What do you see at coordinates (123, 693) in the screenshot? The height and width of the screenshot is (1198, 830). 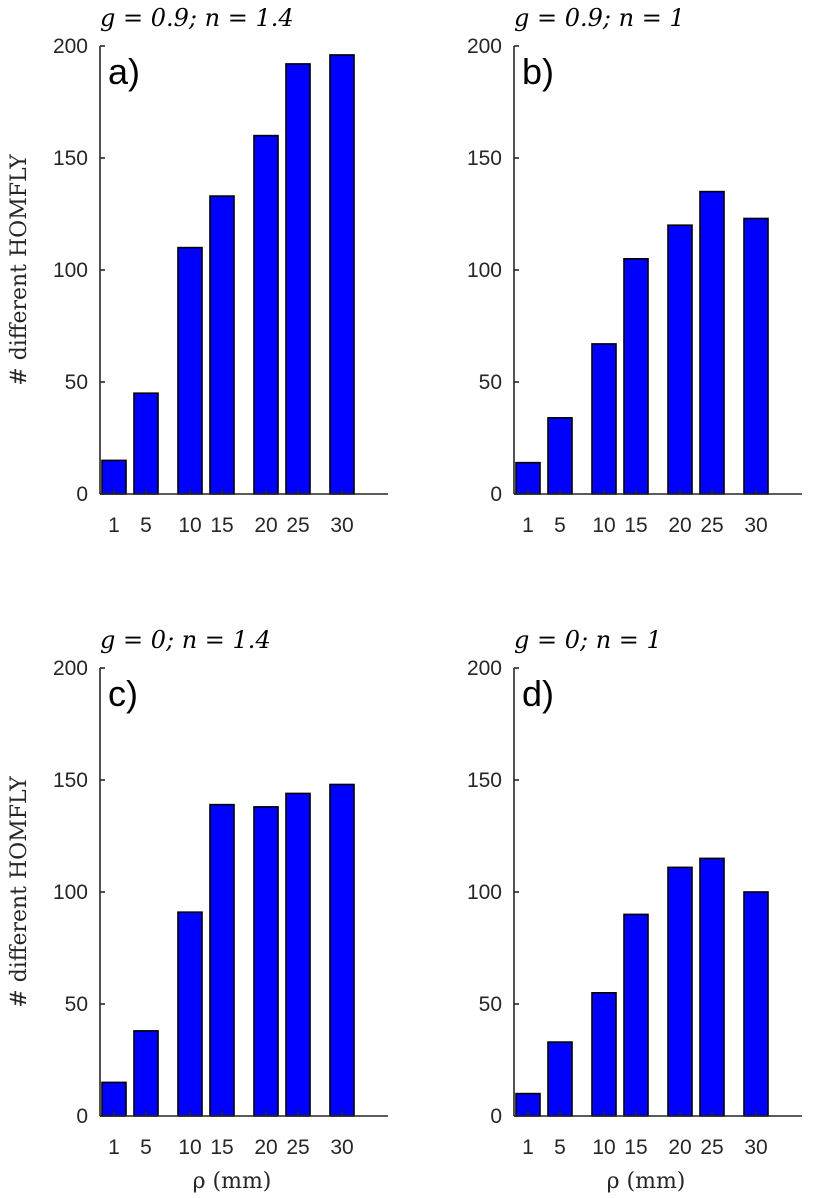 I see `panel-letter: c)` at bounding box center [123, 693].